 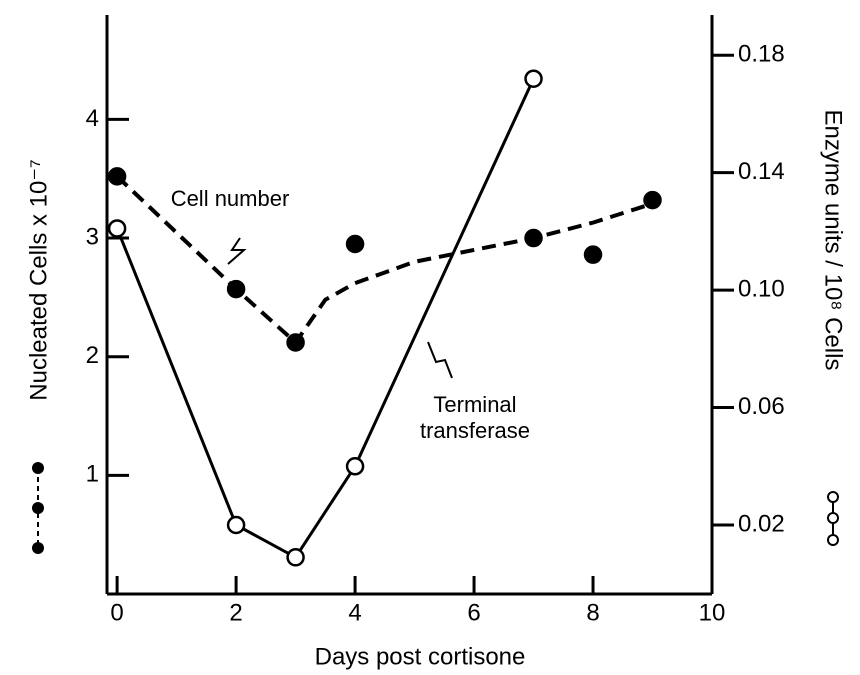 What do you see at coordinates (761, 171) in the screenshot?
I see `y2-tick-label: 0.14` at bounding box center [761, 171].